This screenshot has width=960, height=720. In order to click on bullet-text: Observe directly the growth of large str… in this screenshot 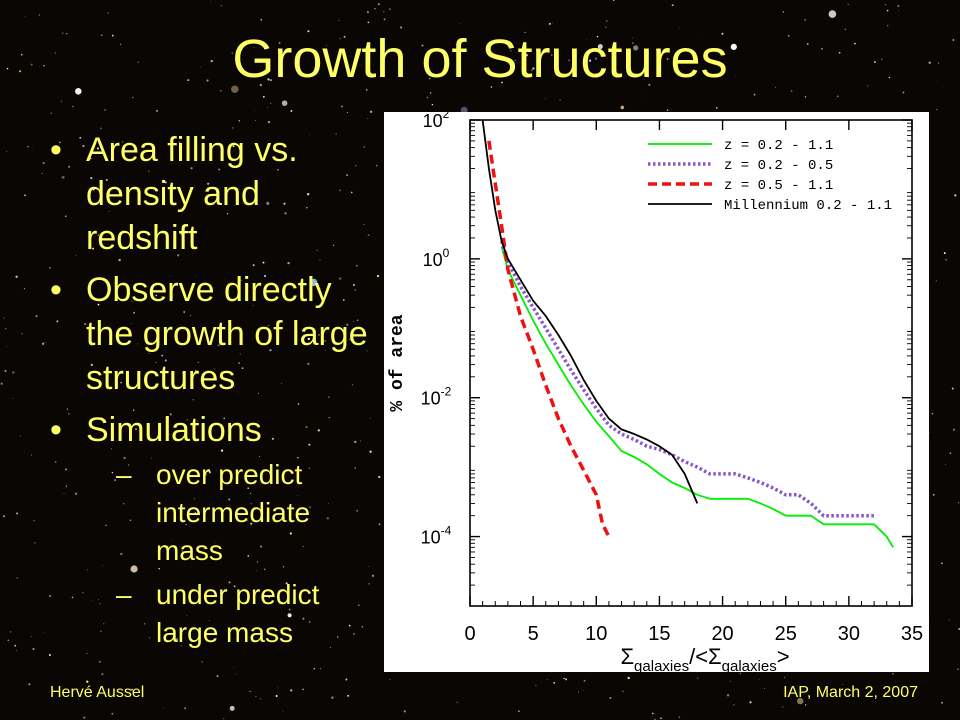, I will do `click(227, 334)`.